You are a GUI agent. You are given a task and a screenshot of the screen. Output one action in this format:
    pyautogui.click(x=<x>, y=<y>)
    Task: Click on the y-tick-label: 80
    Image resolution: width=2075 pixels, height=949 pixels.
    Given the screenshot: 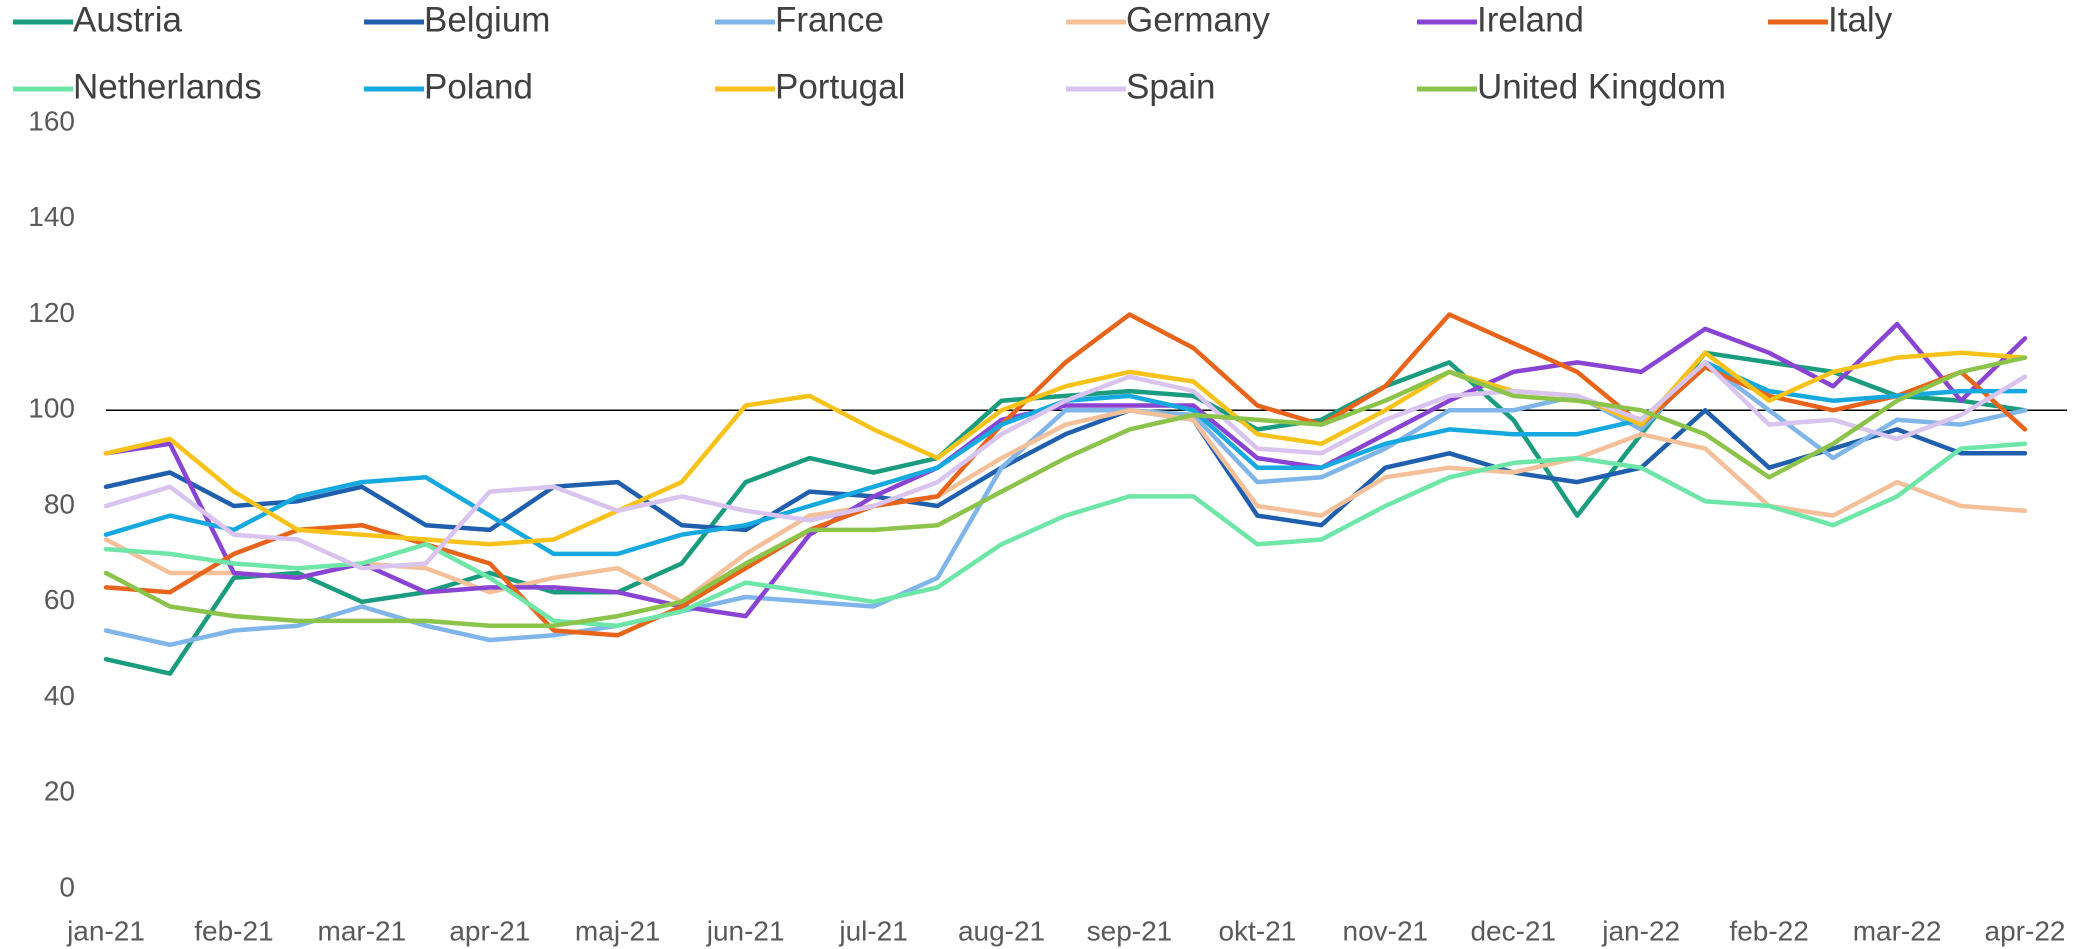 What is the action you would take?
    pyautogui.click(x=59, y=503)
    